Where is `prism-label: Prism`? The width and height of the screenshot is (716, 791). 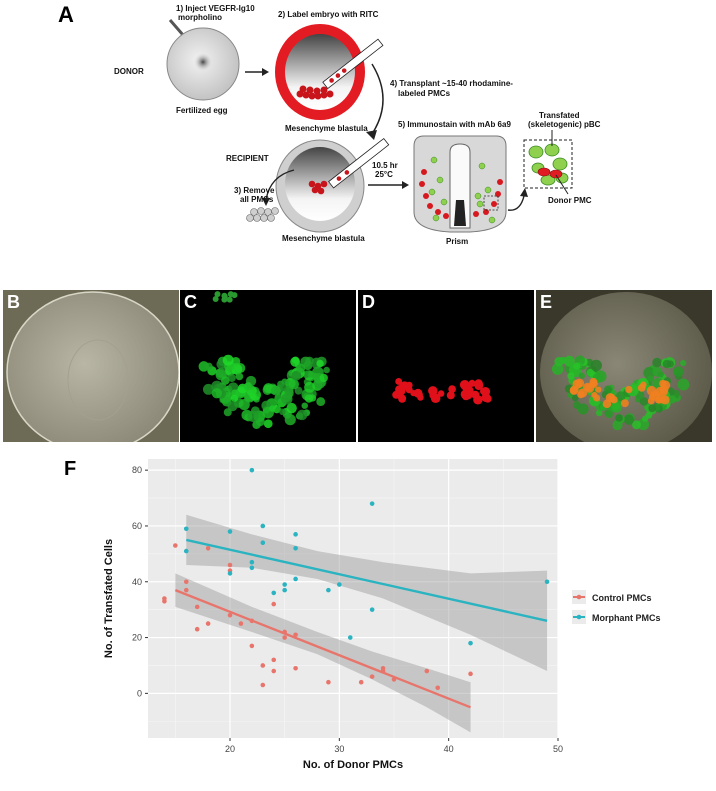
prism-label: Prism is located at coordinates (457, 241).